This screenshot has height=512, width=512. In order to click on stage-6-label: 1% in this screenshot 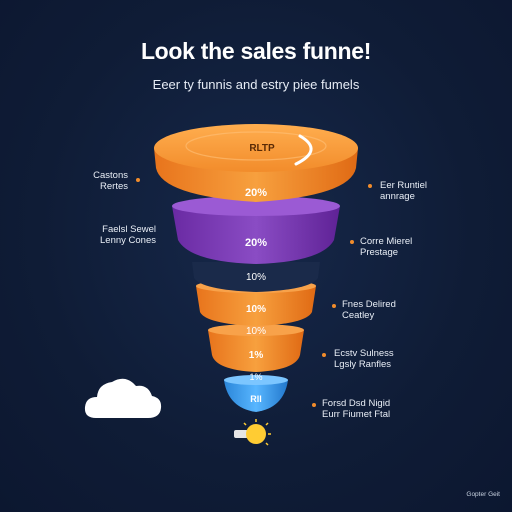, I will do `click(255, 377)`.